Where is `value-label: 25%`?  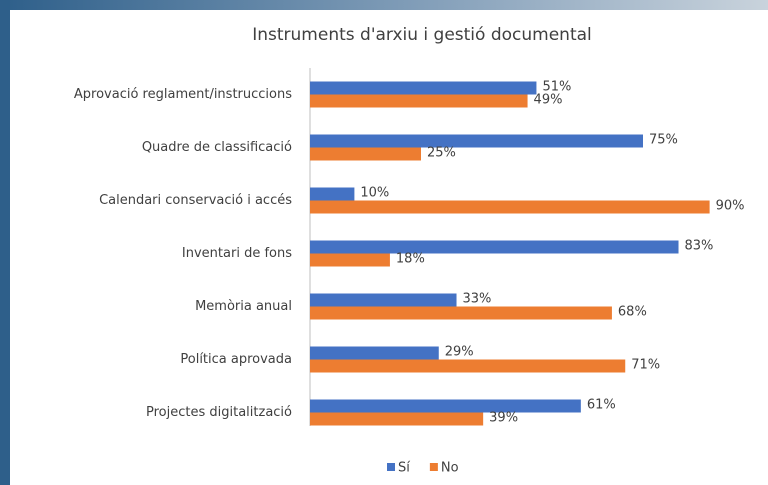
value-label: 25% is located at coordinates (441, 153).